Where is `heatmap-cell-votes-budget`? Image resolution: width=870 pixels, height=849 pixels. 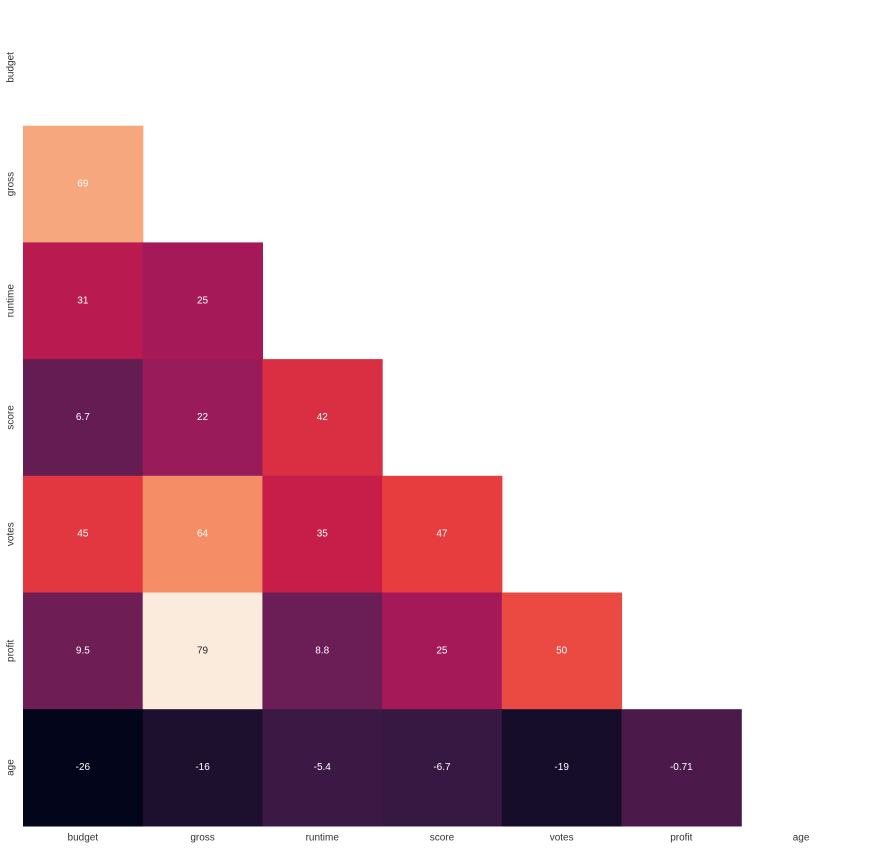
heatmap-cell-votes-budget is located at coordinates (83, 534).